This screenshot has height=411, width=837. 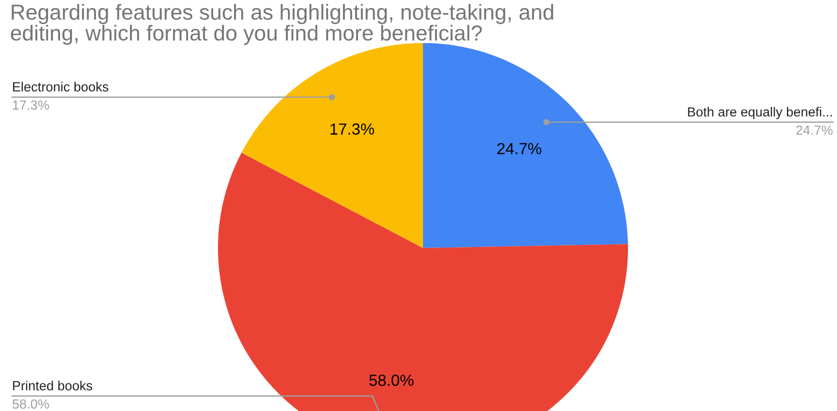 I want to click on data-label: 17.3%, so click(x=352, y=129).